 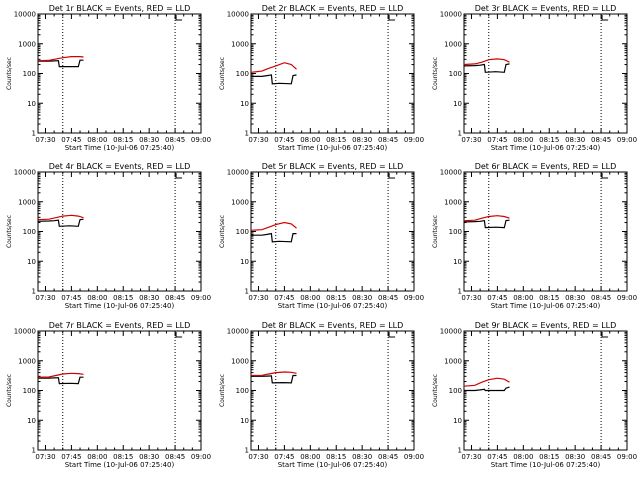 What do you see at coordinates (333, 166) in the screenshot?
I see `panel-title: Det 5r BLACK = Events, RED = LLD` at bounding box center [333, 166].